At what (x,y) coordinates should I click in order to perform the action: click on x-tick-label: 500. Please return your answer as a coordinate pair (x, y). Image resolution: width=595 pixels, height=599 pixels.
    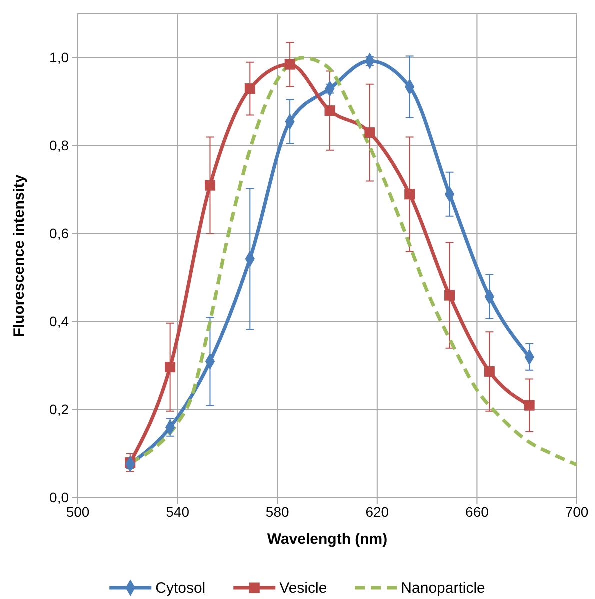
    Looking at the image, I should click on (78, 512).